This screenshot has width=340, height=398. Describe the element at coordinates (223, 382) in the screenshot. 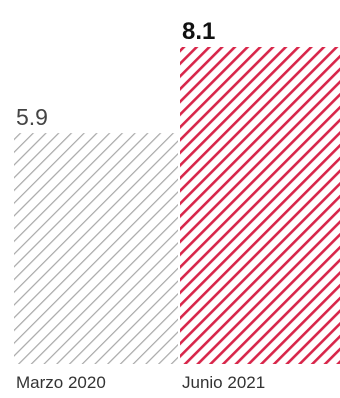

I see `category-label-2: Junio 2021` at that location.